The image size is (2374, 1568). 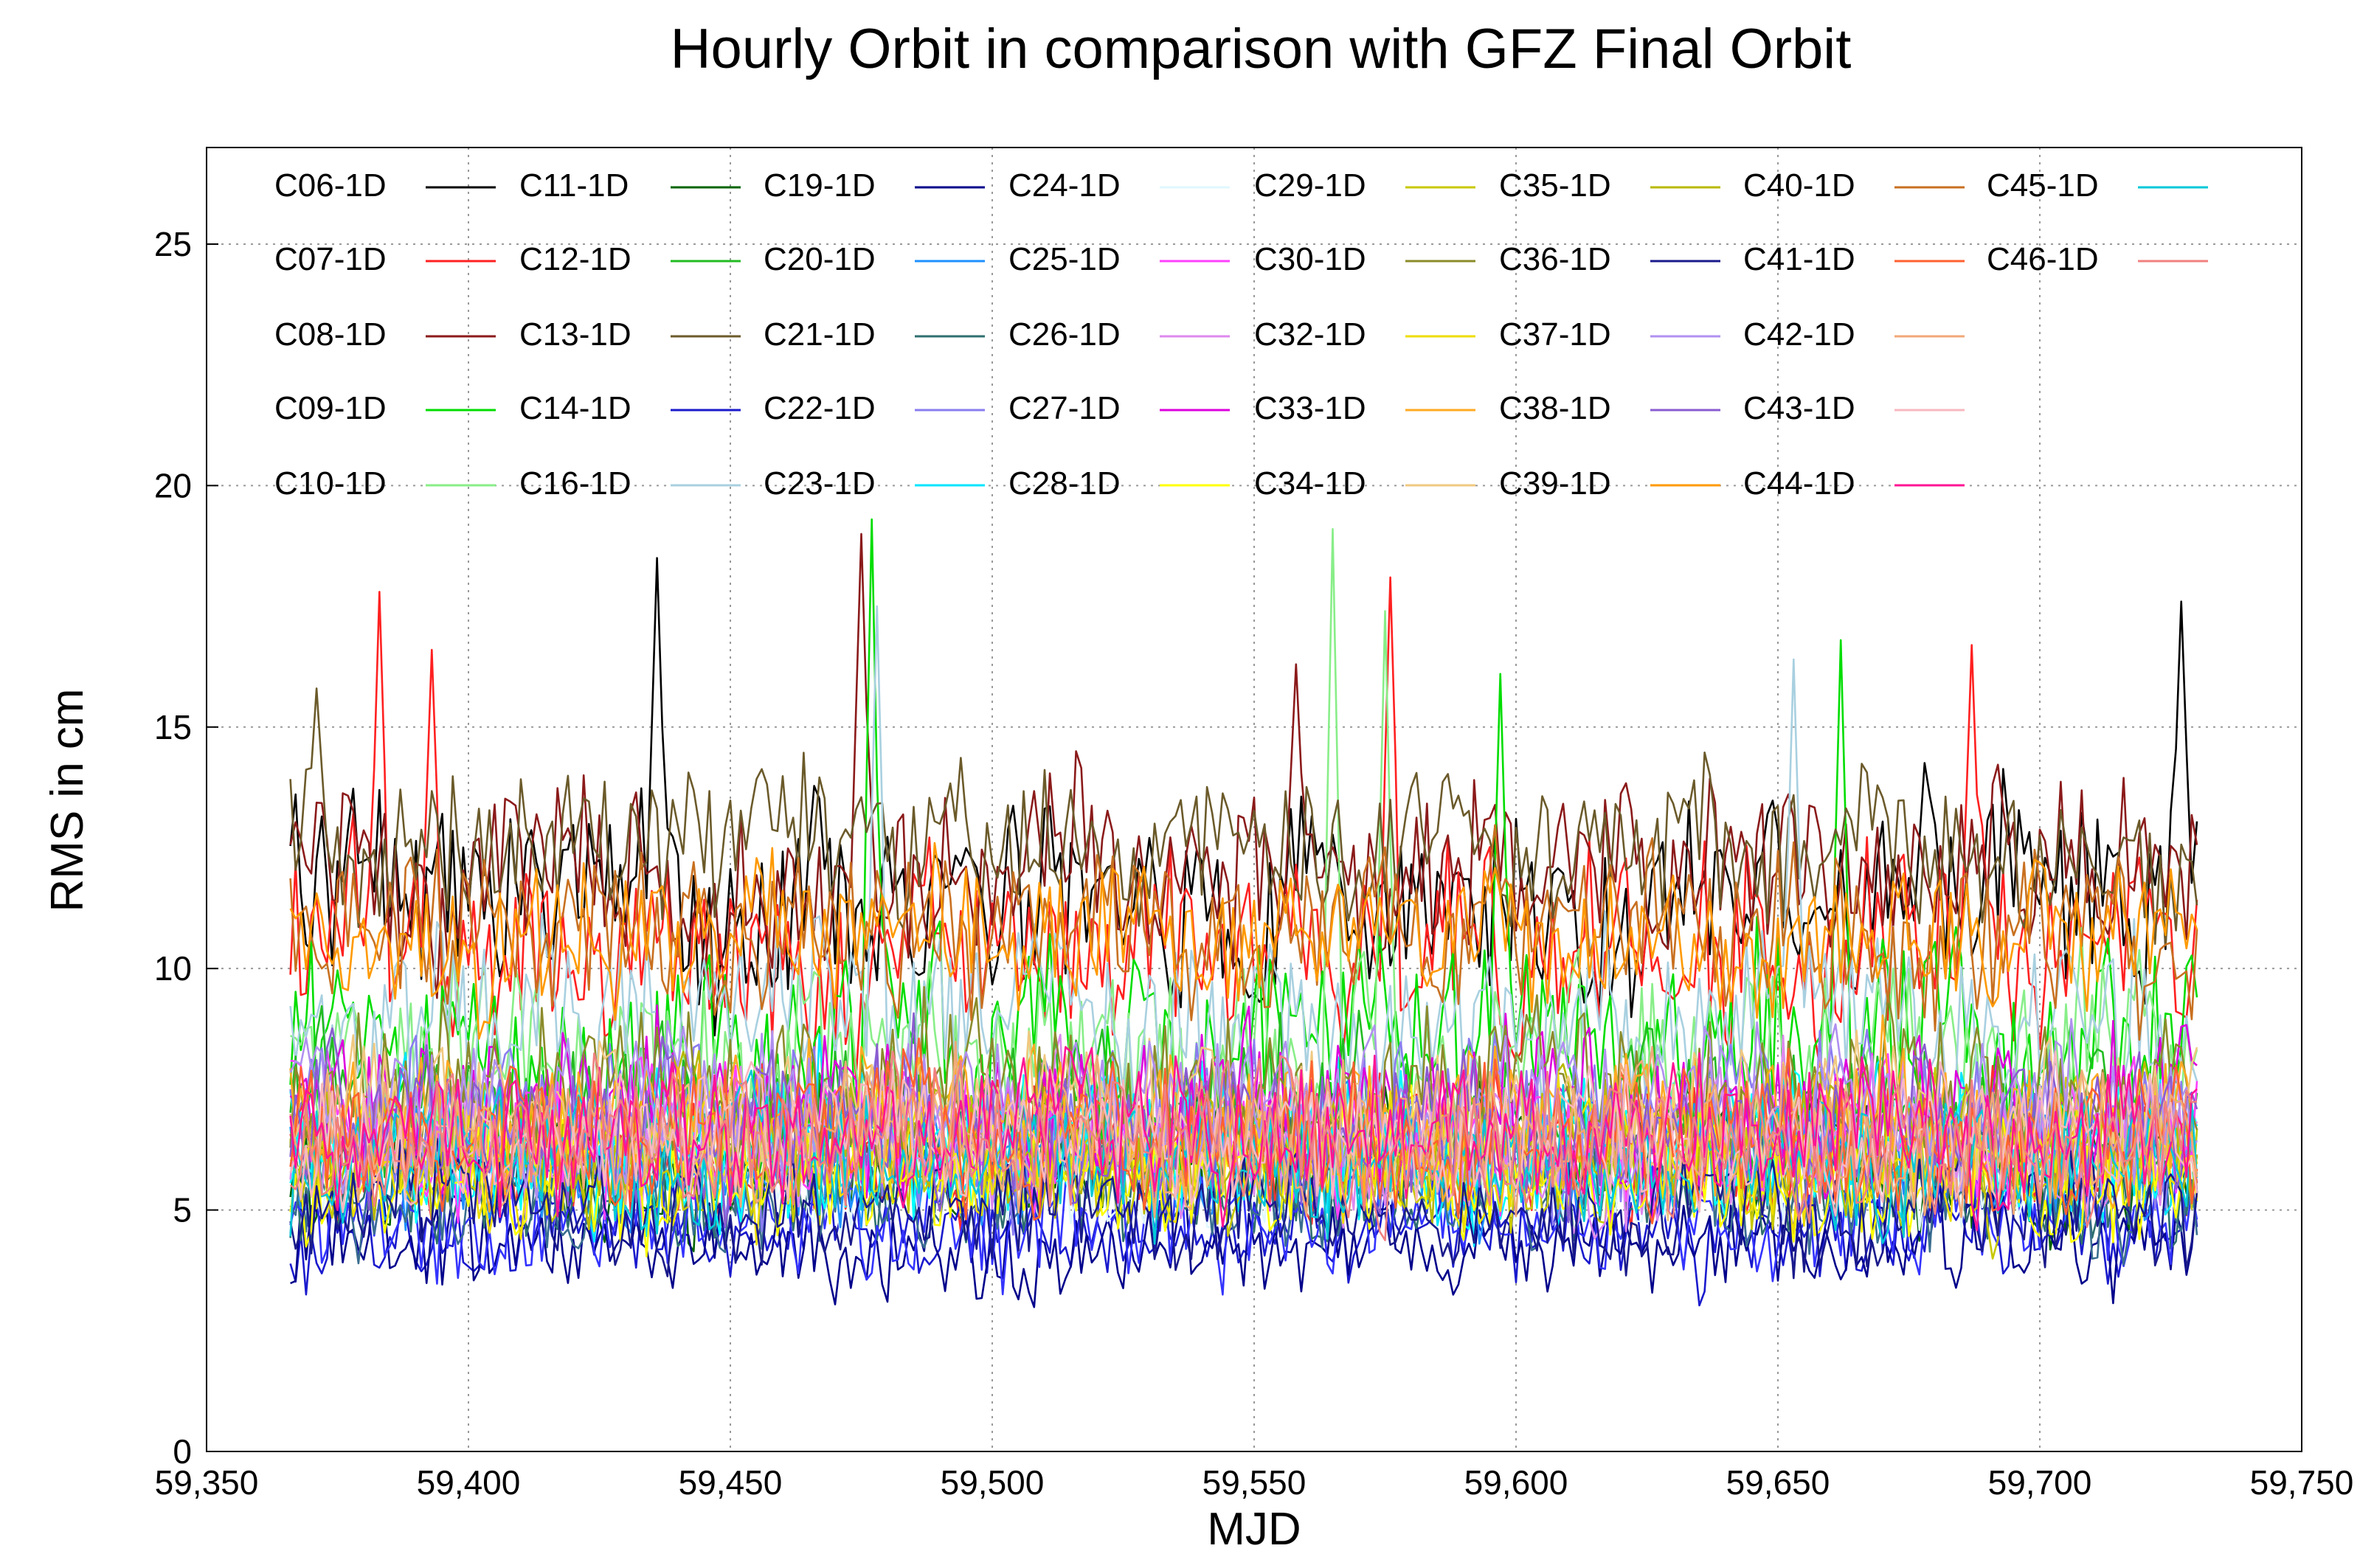 What do you see at coordinates (1310, 259) in the screenshot?
I see `legend-label: C30-1D` at bounding box center [1310, 259].